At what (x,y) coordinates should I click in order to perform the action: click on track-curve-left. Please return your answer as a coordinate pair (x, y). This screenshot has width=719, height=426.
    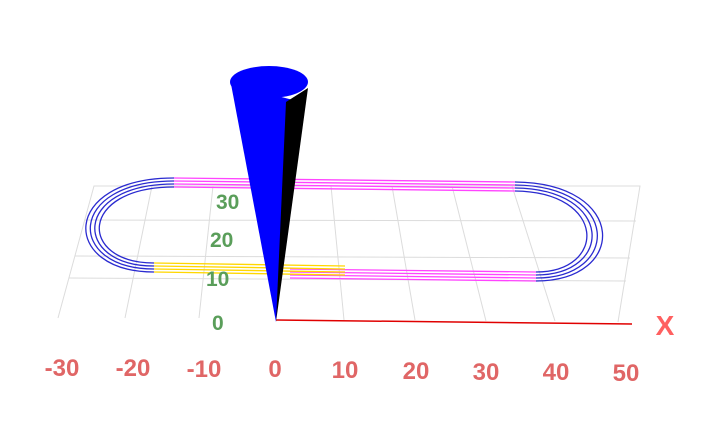
    Looking at the image, I should click on (130, 225).